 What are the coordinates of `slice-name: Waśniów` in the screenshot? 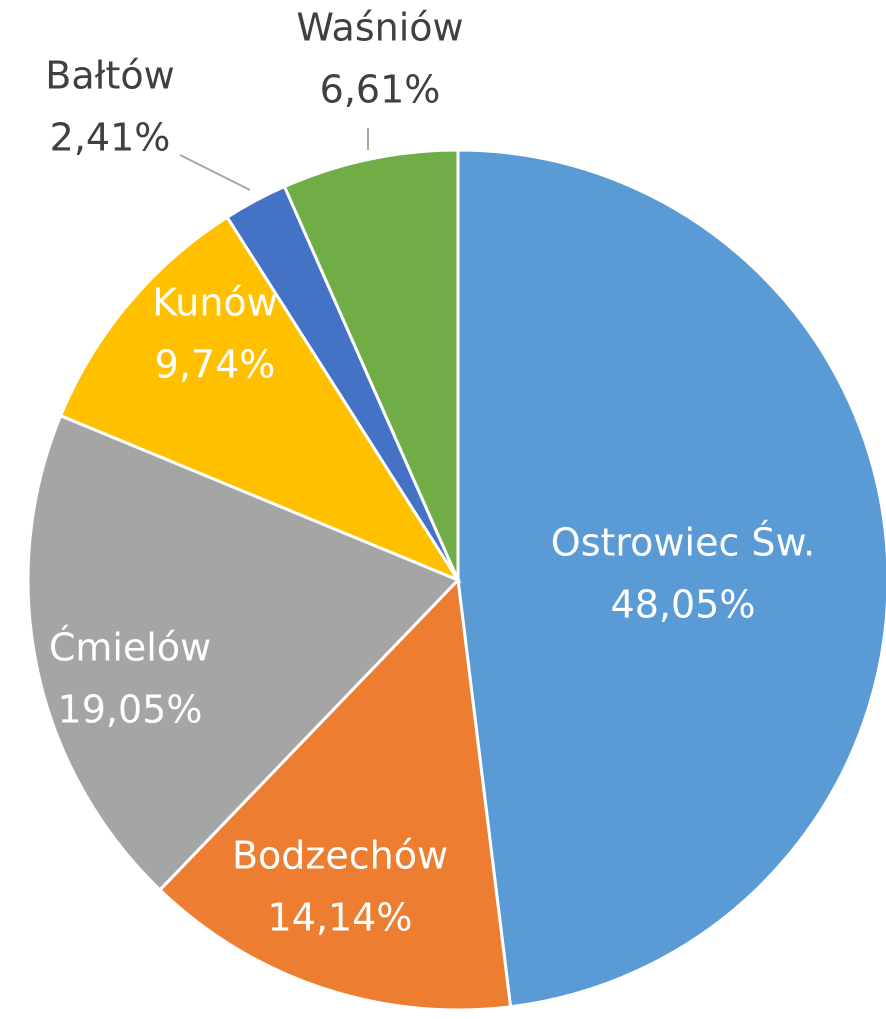 It's located at (379, 28).